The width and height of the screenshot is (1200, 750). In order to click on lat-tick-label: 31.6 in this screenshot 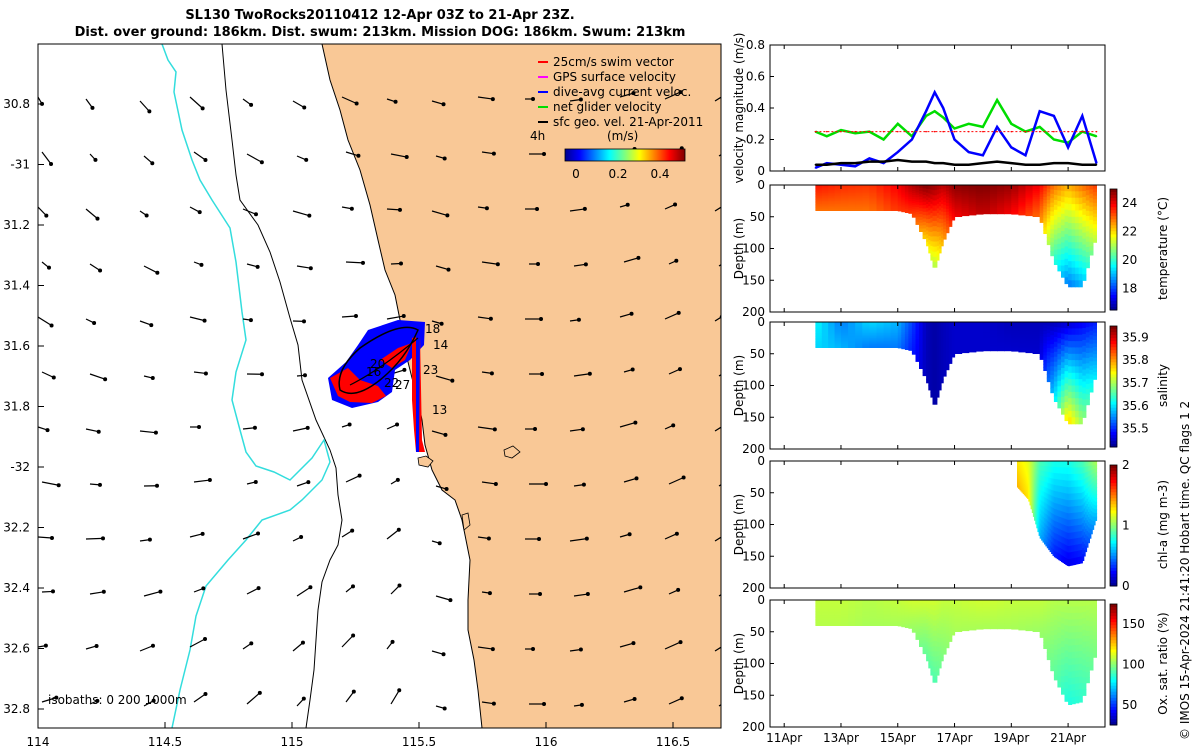, I will do `click(16, 346)`.